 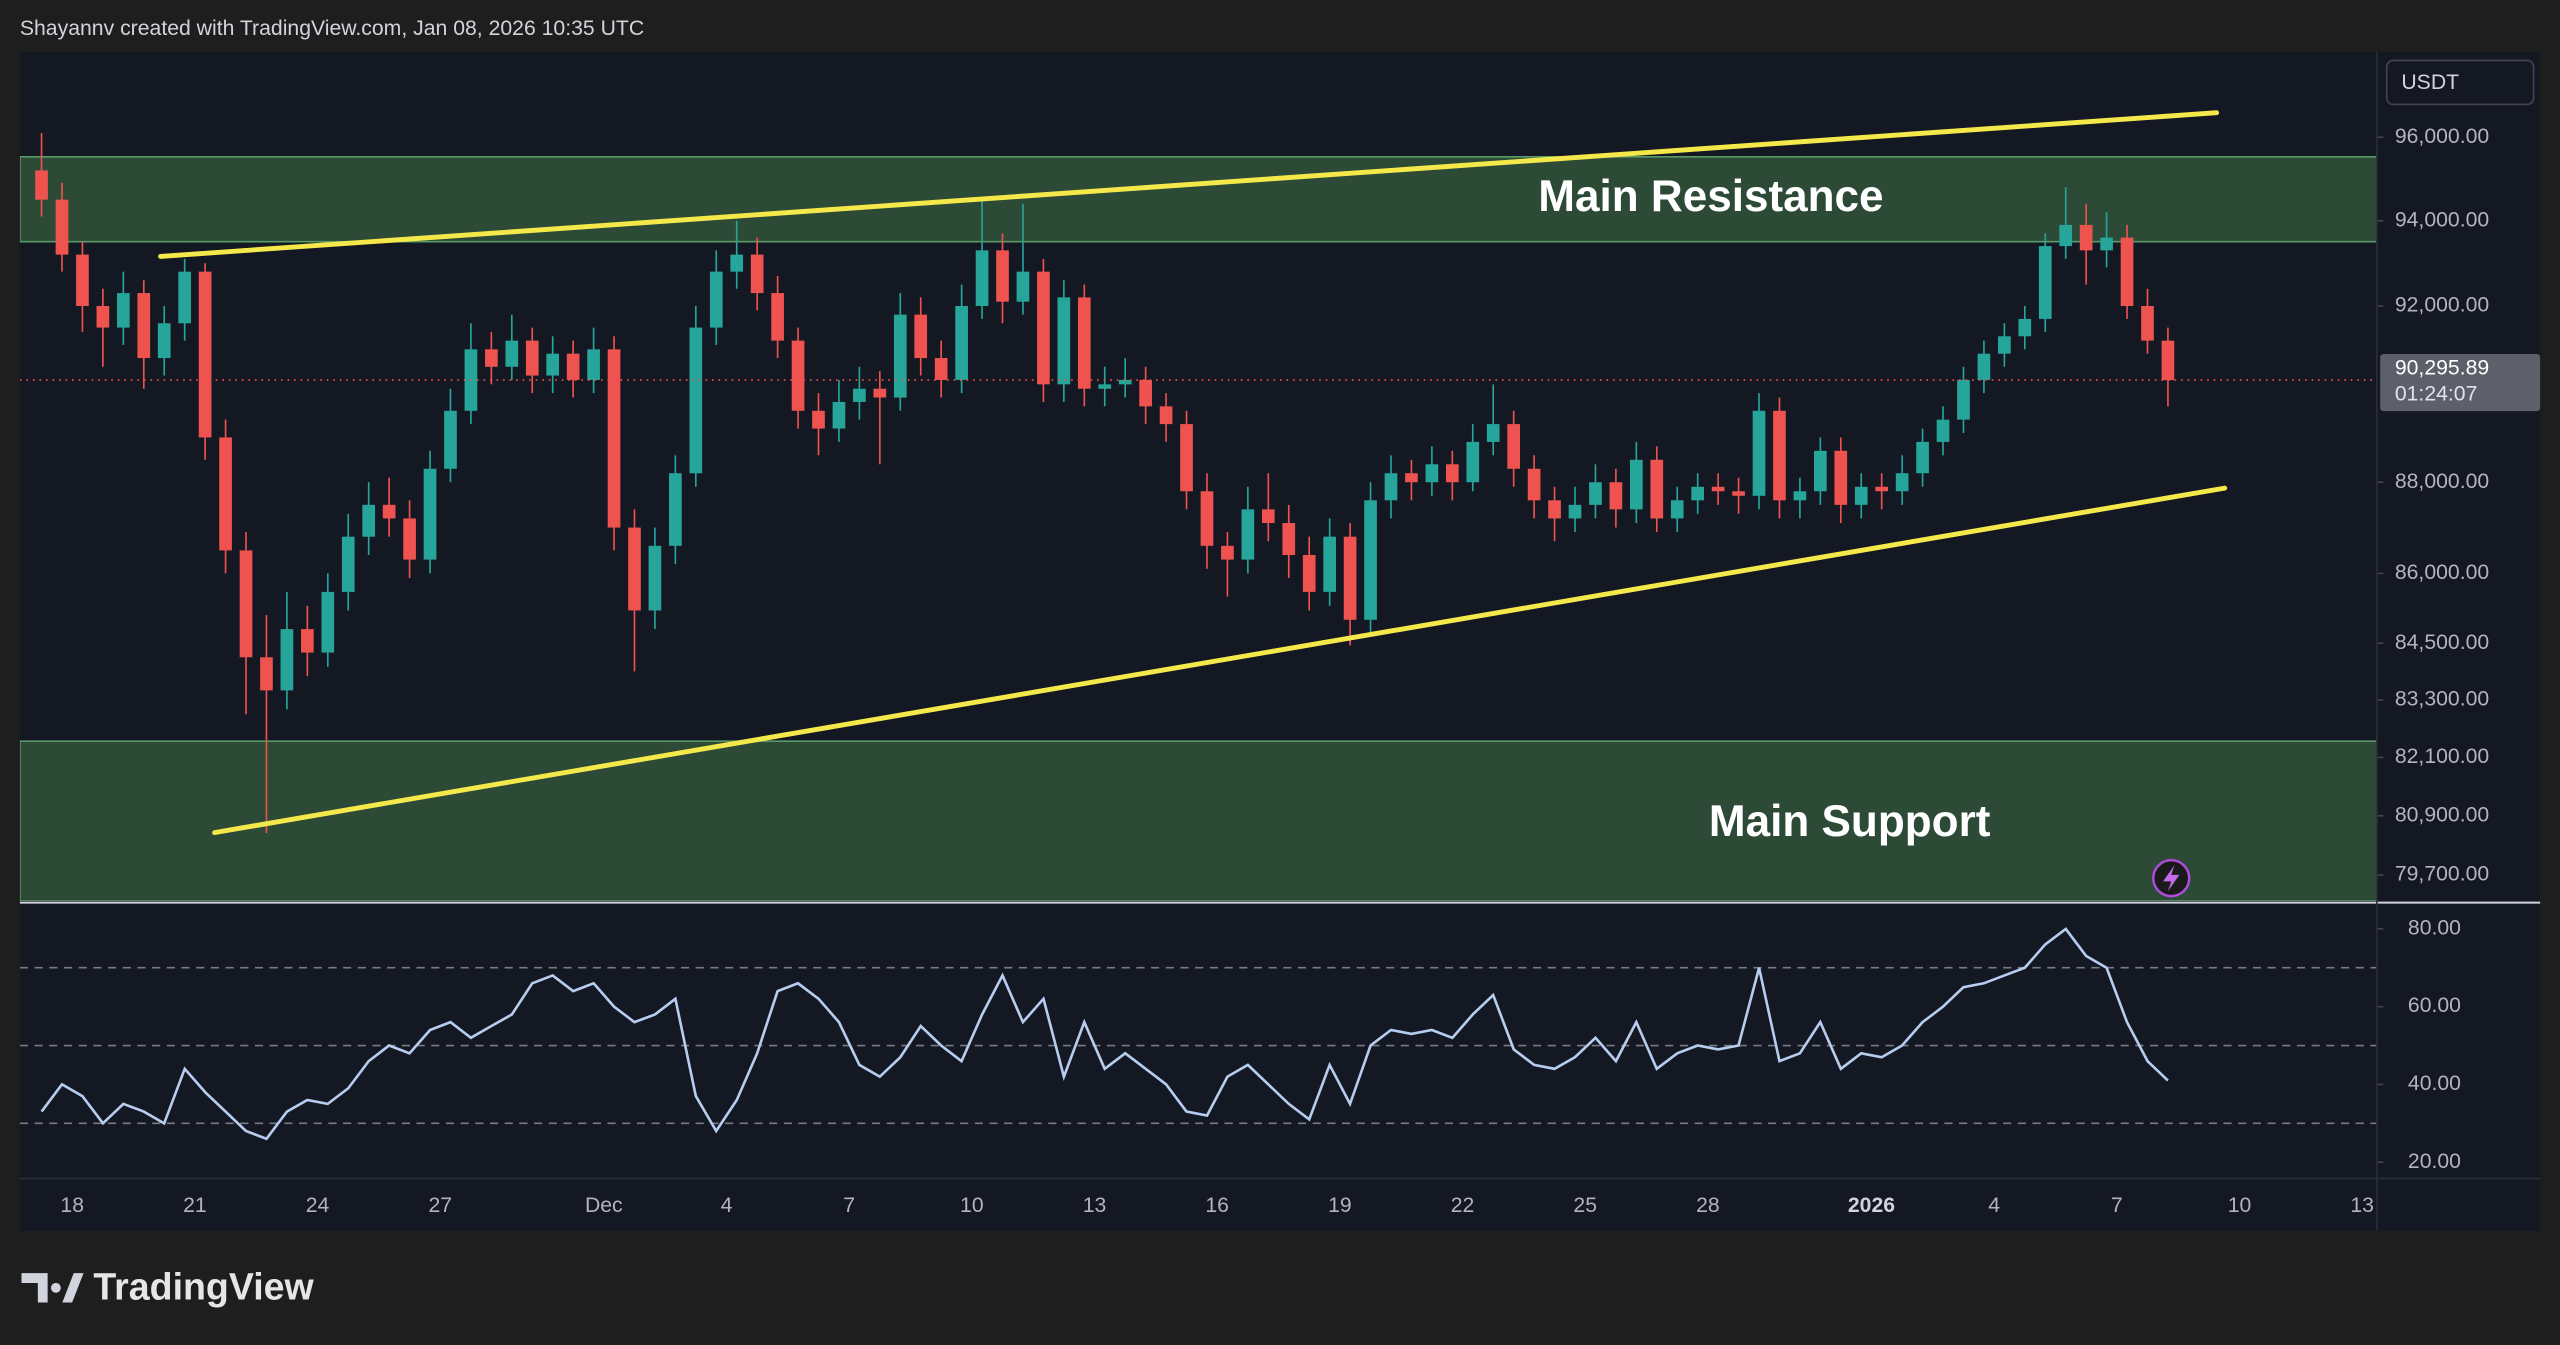 I want to click on last-price: 90,295.89, so click(x=2442, y=367).